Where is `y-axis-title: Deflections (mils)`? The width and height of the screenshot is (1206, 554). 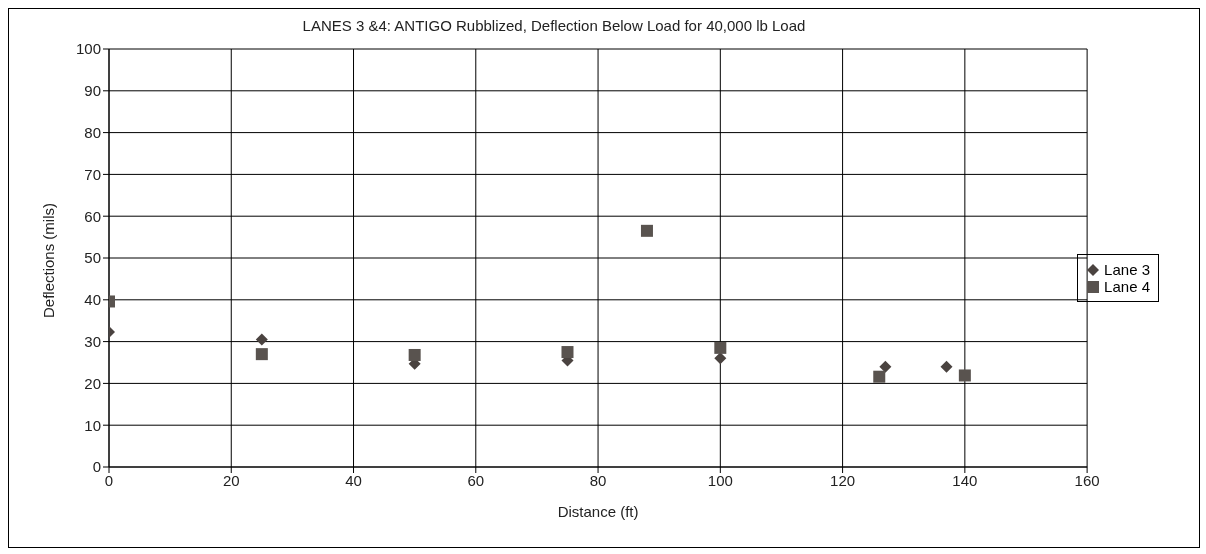
y-axis-title: Deflections (mils) is located at coordinates (49, 260).